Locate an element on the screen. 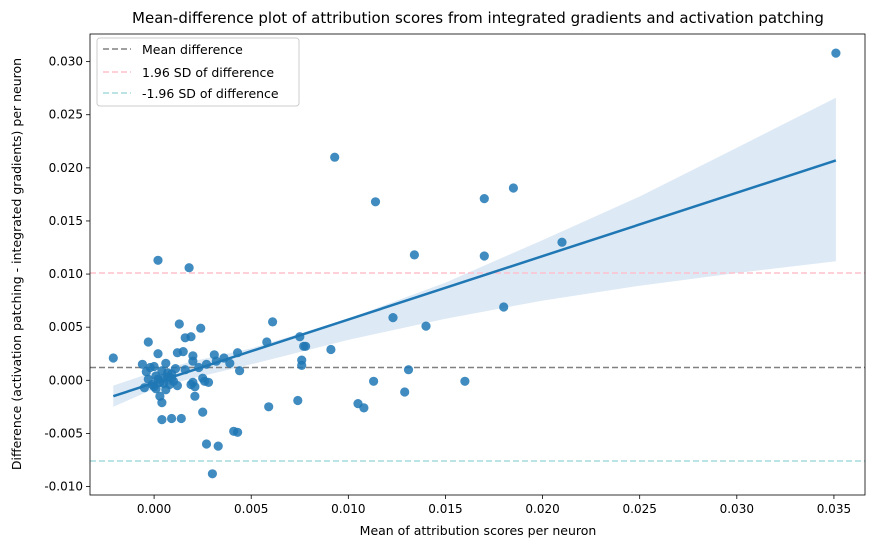 This screenshot has height=547, width=875. x-axis-ticks: 0.000 0.005 0.010 0.015 0.020 0.025 0.030 0.035 is located at coordinates (494, 505).